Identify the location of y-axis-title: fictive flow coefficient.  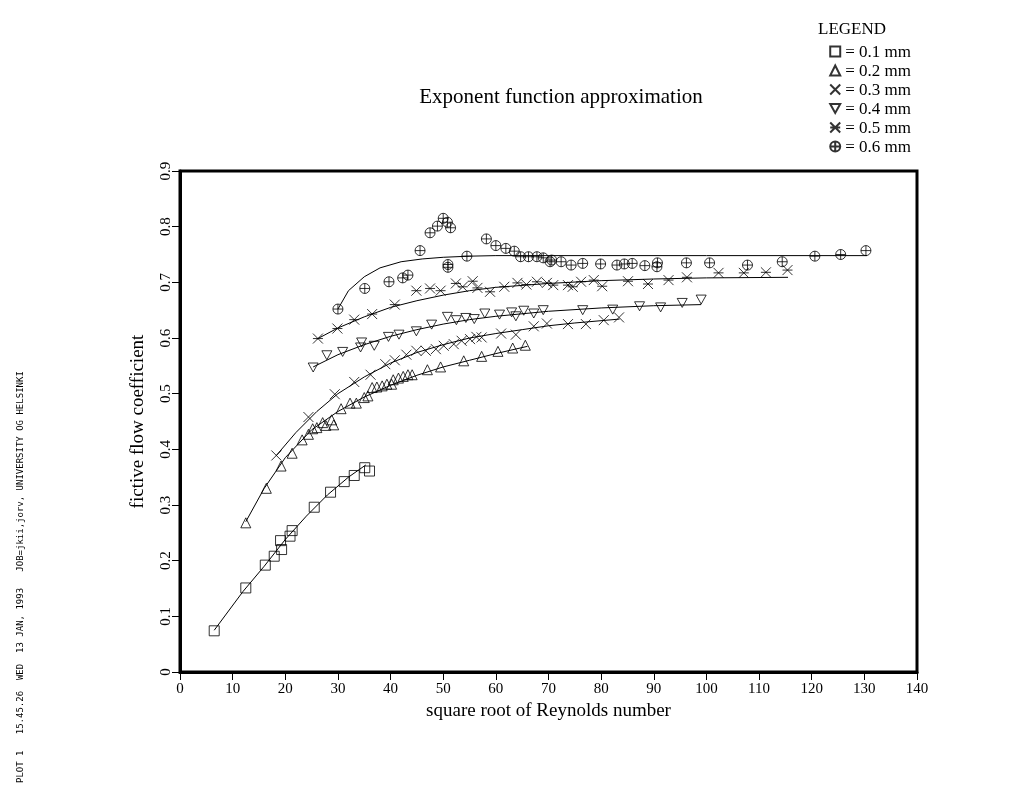
(136, 421).